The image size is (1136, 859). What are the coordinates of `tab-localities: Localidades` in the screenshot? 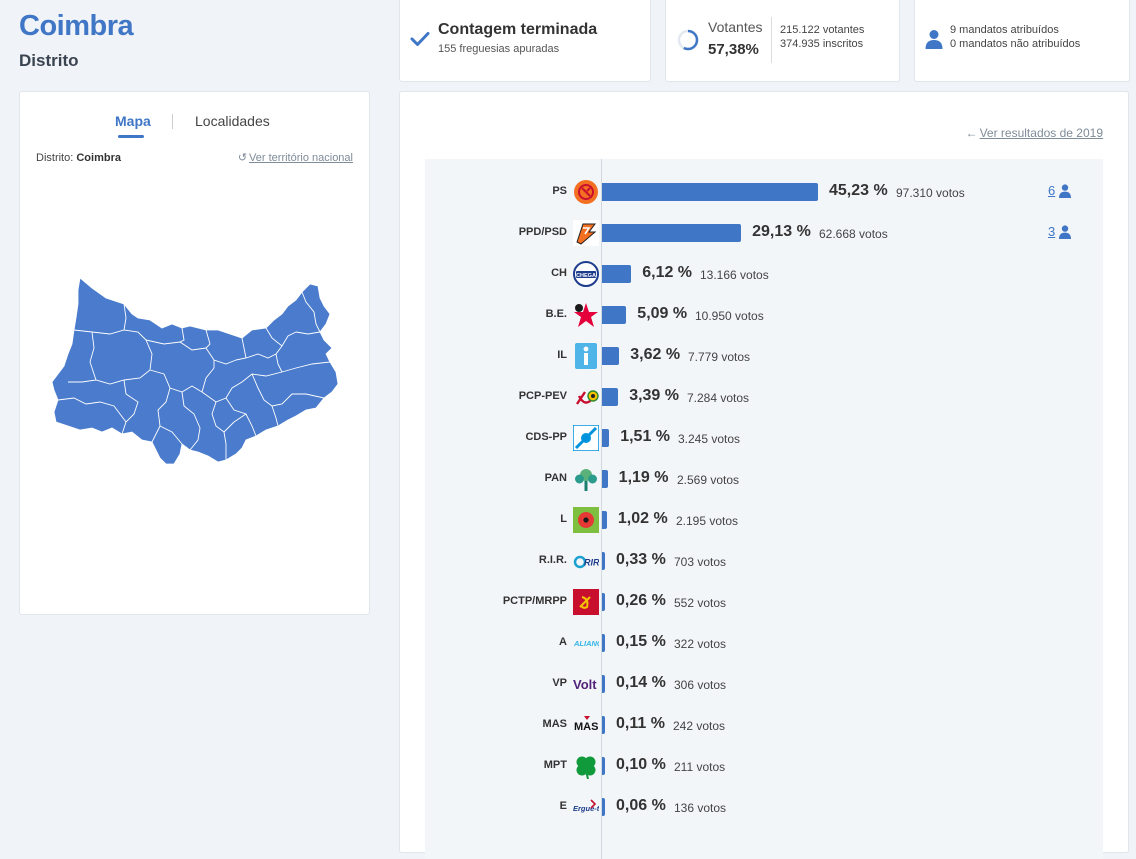 It's located at (232, 121).